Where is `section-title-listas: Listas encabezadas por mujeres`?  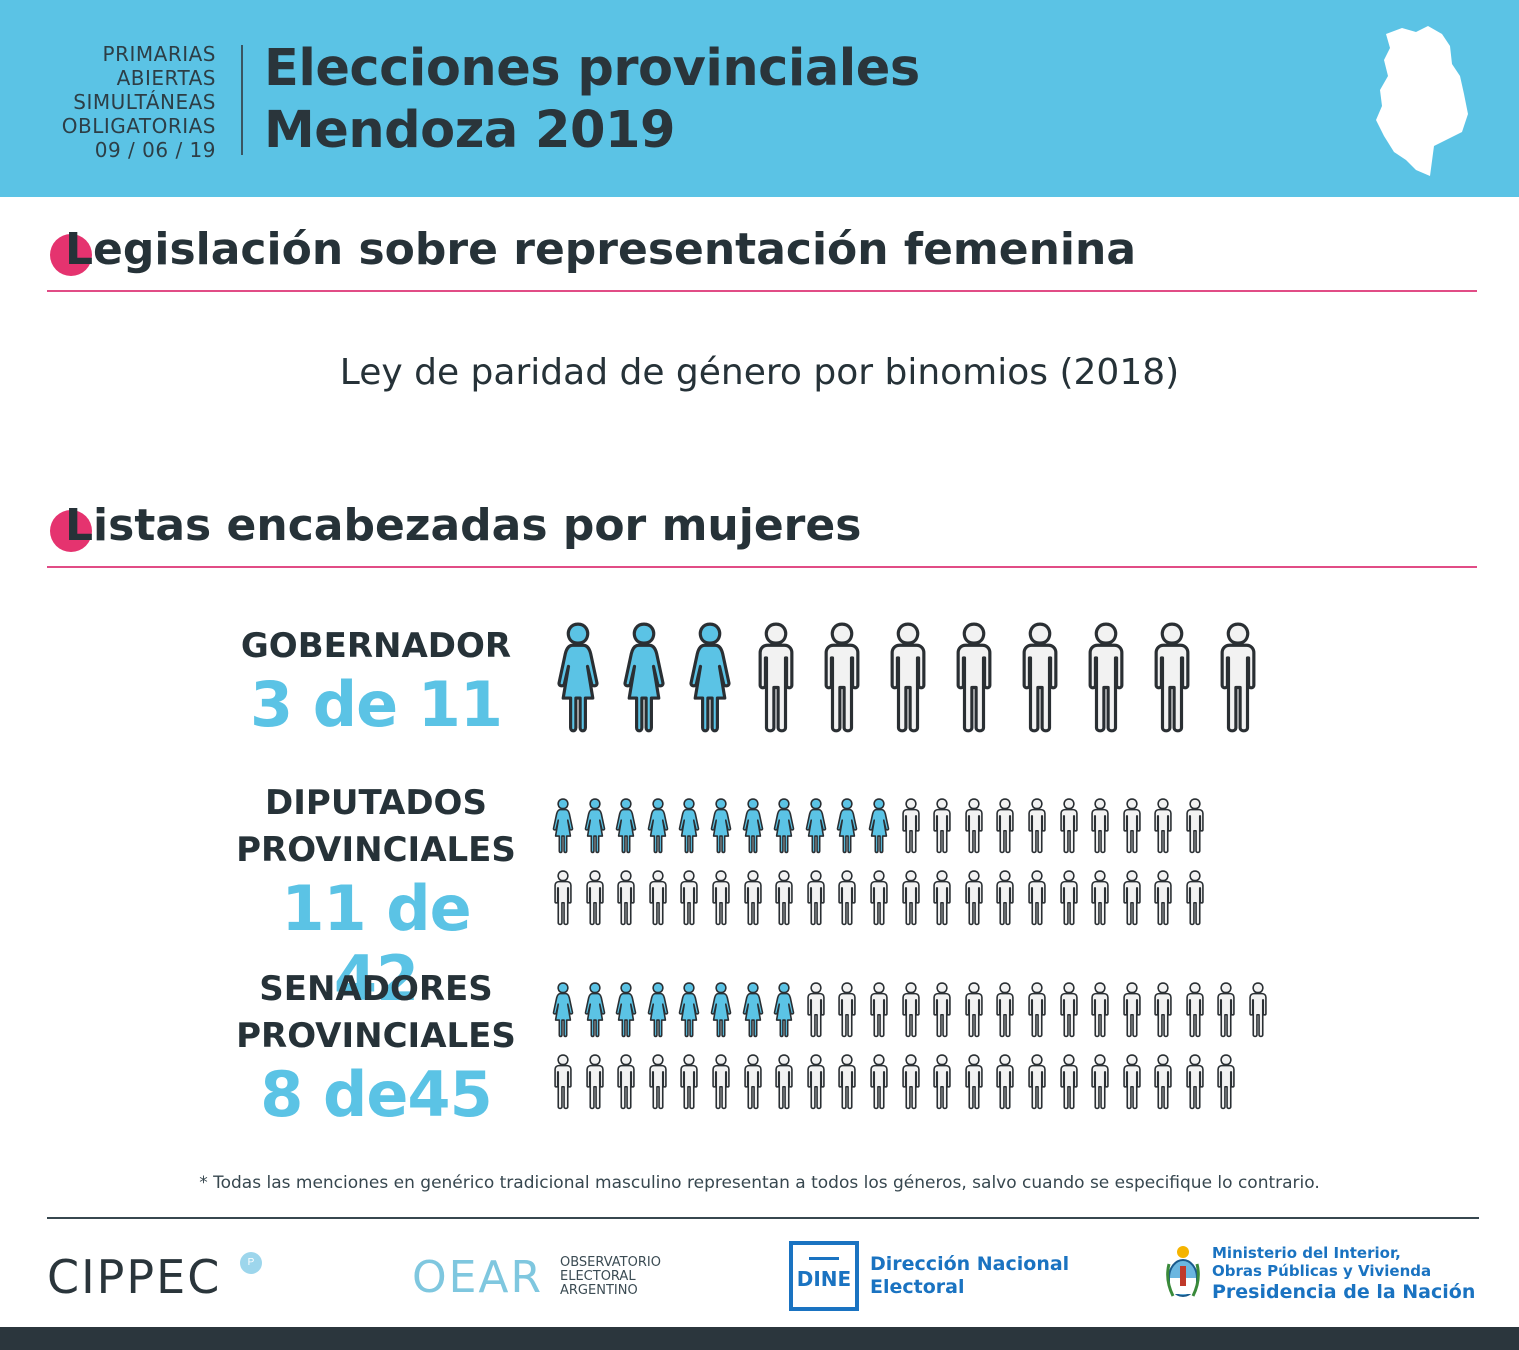 section-title-listas: Listas encabezadas por mujeres is located at coordinates (762, 526).